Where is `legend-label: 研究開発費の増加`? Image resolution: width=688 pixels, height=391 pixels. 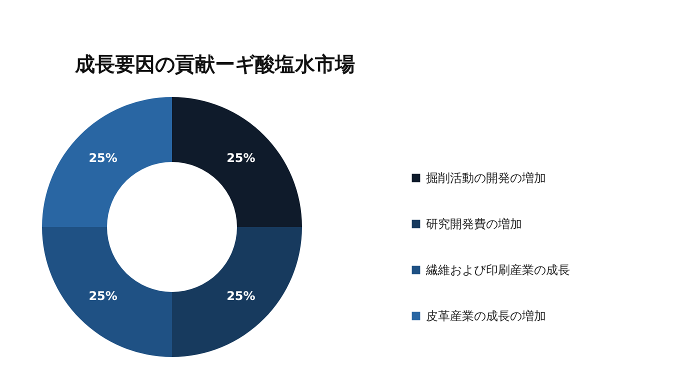 legend-label: 研究開発費の増加 is located at coordinates (474, 224).